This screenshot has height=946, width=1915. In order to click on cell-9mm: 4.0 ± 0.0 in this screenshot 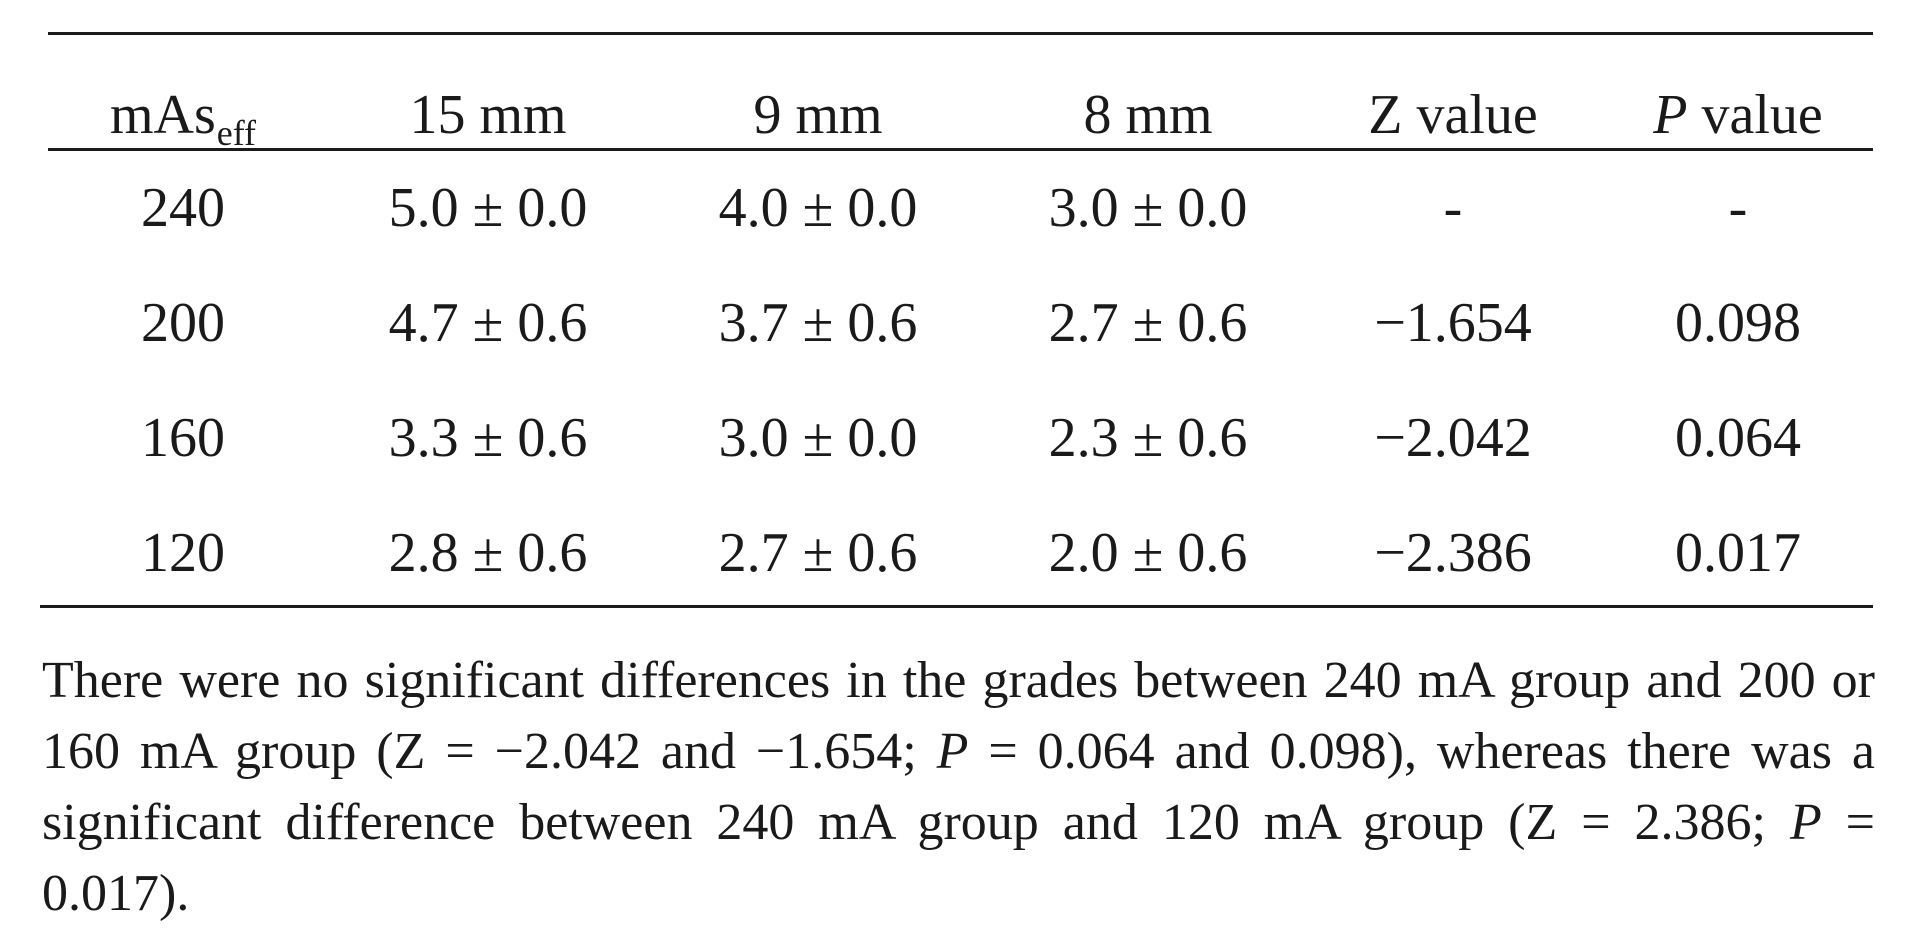, I will do `click(818, 208)`.